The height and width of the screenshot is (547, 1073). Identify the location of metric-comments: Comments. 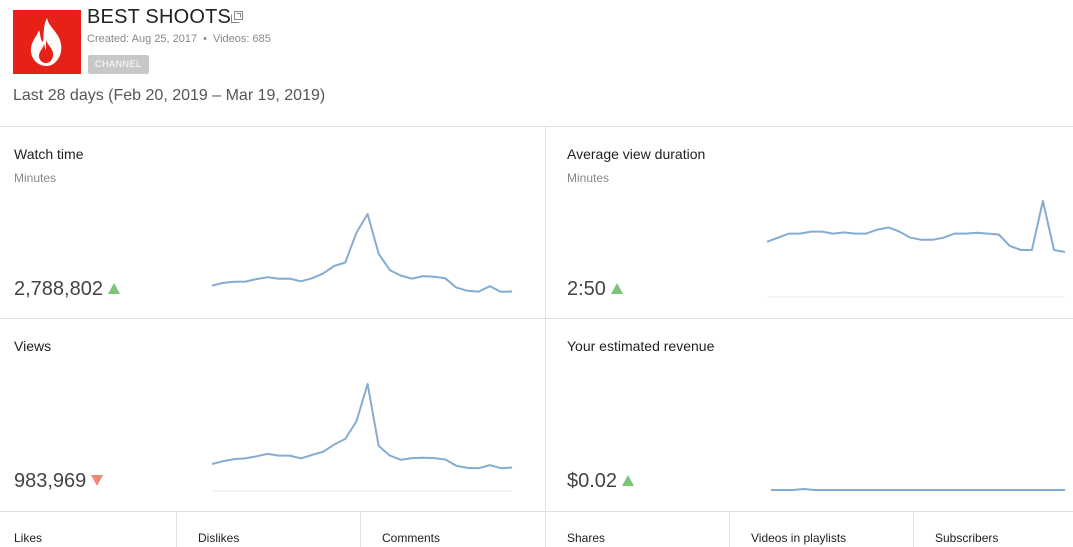
(411, 538).